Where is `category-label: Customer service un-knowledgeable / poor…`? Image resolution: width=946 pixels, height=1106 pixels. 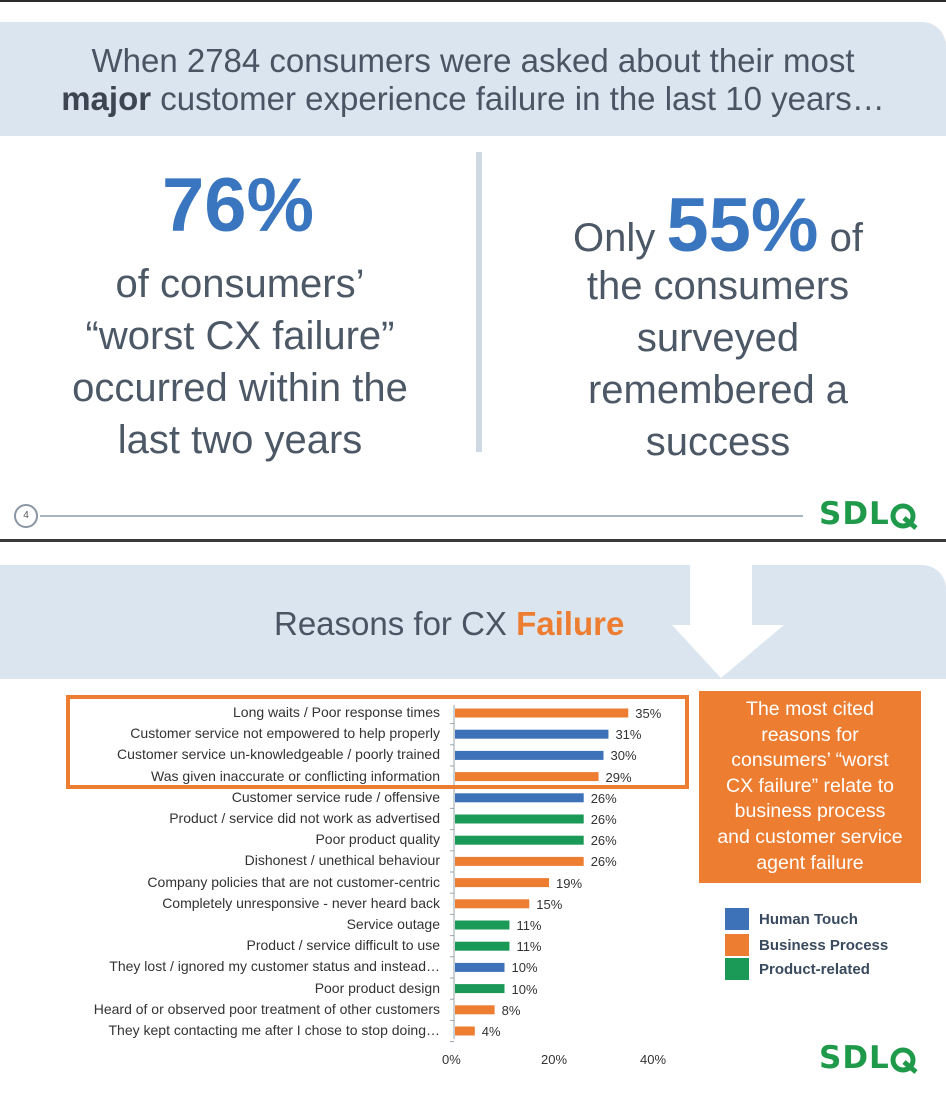
category-label: Customer service un-knowledgeable / poor… is located at coordinates (278, 754).